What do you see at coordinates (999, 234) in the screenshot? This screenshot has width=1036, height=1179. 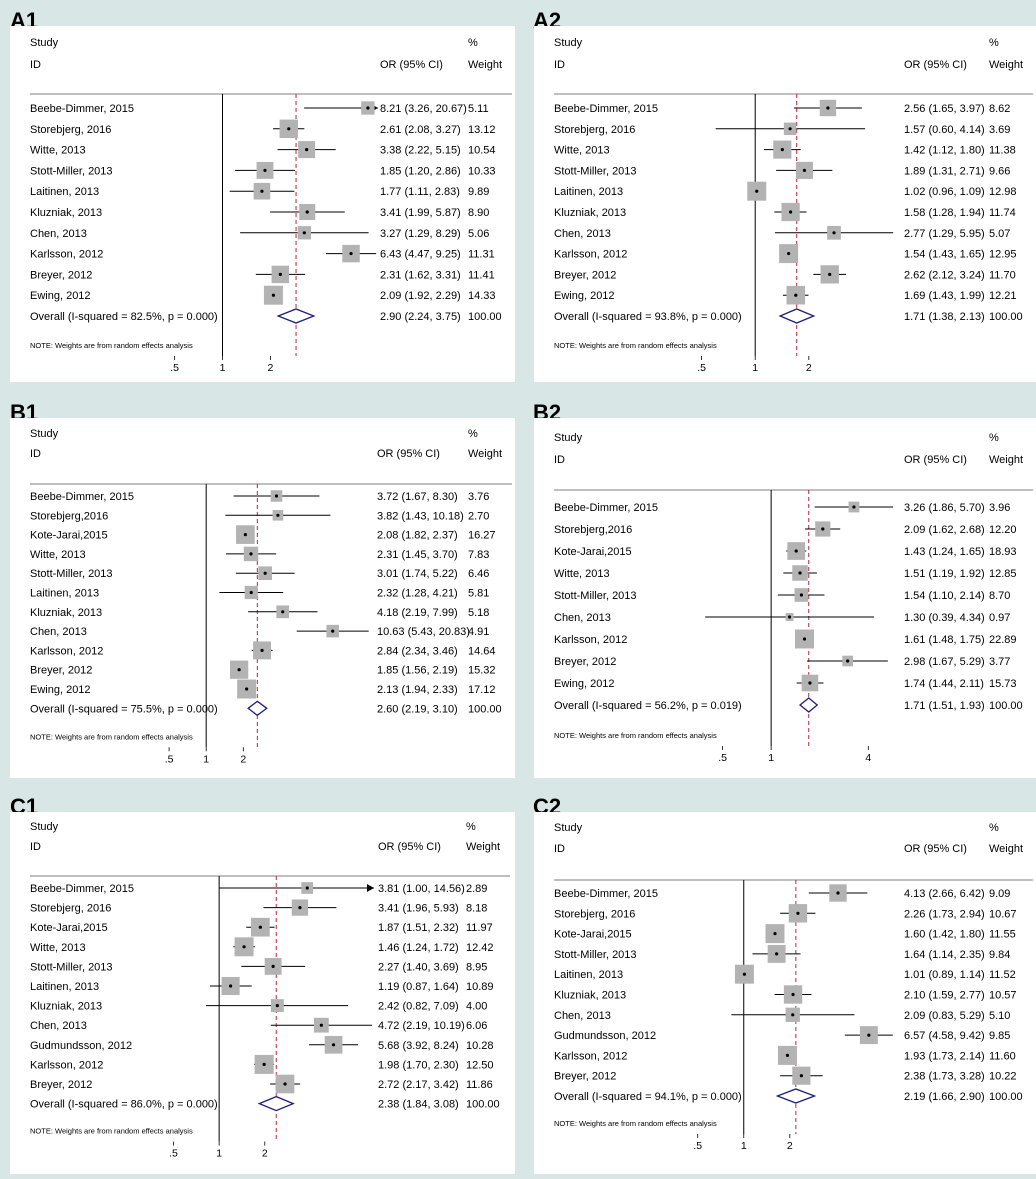 I see `study-weight: 5.07` at bounding box center [999, 234].